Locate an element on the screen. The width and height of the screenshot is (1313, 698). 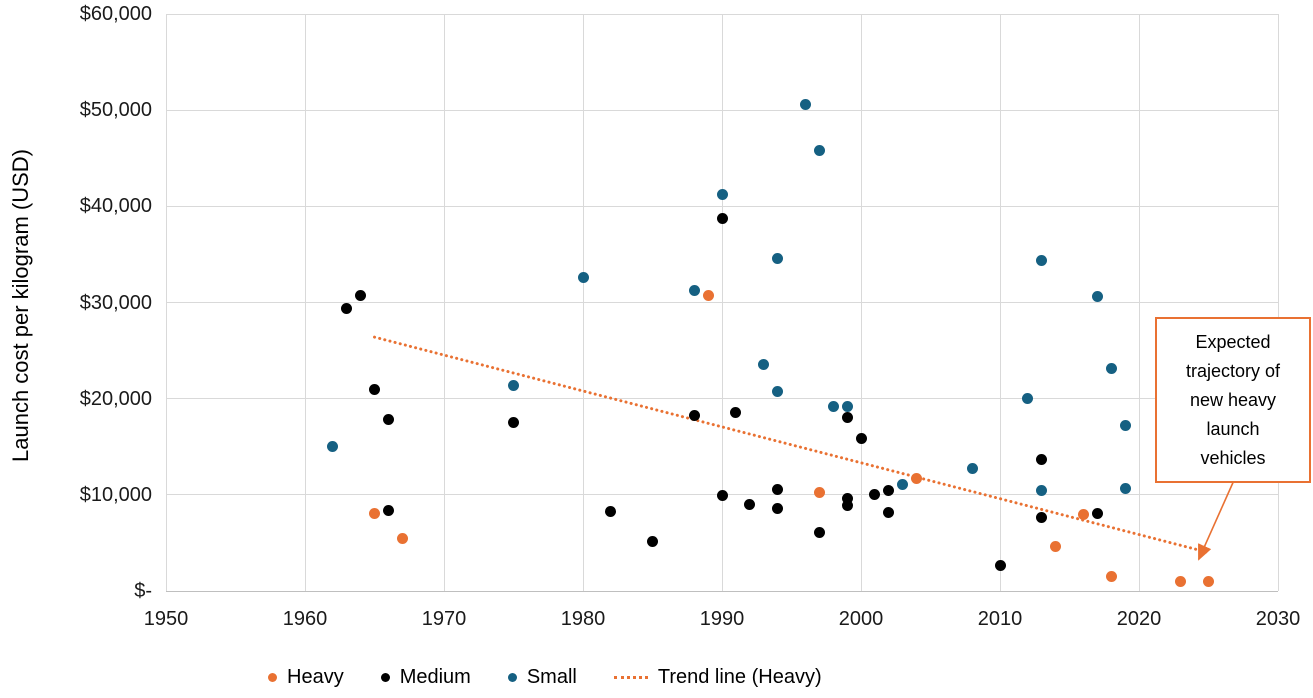
y-tick-label-10000: $10,000 is located at coordinates (115, 494).